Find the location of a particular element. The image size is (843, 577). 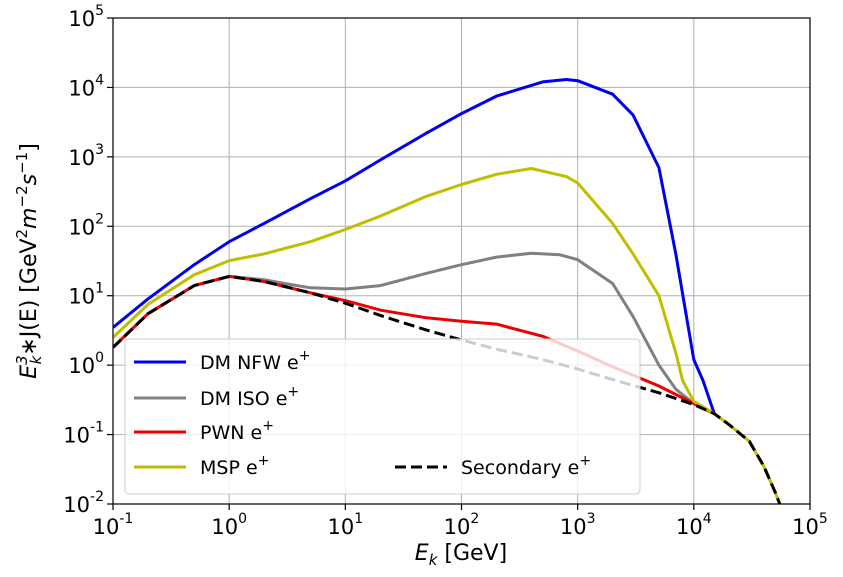

y-tick-label: 10² is located at coordinates (86, 225).